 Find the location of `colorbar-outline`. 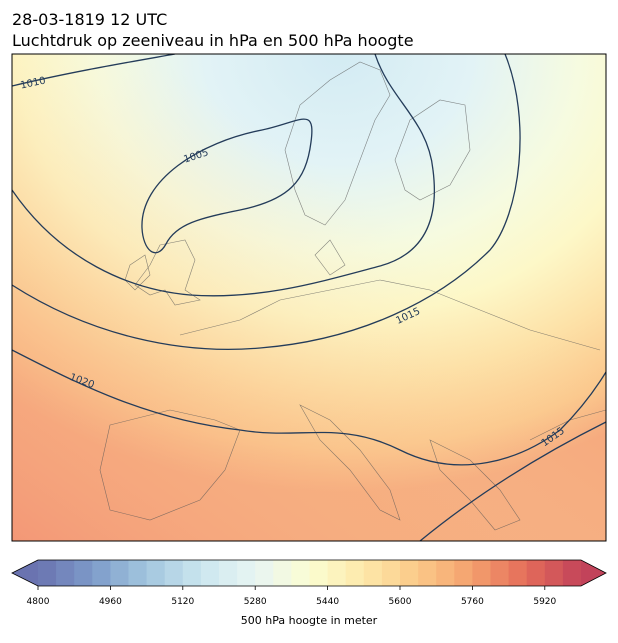

colorbar-outline is located at coordinates (309, 573).